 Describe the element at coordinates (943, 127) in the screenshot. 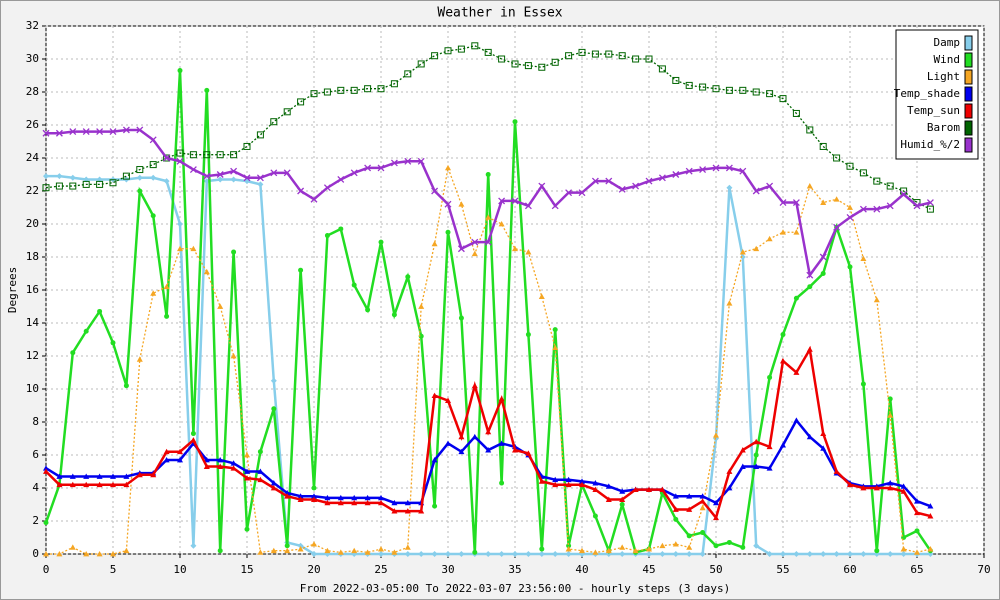

I see `legend-label: Barom` at that location.